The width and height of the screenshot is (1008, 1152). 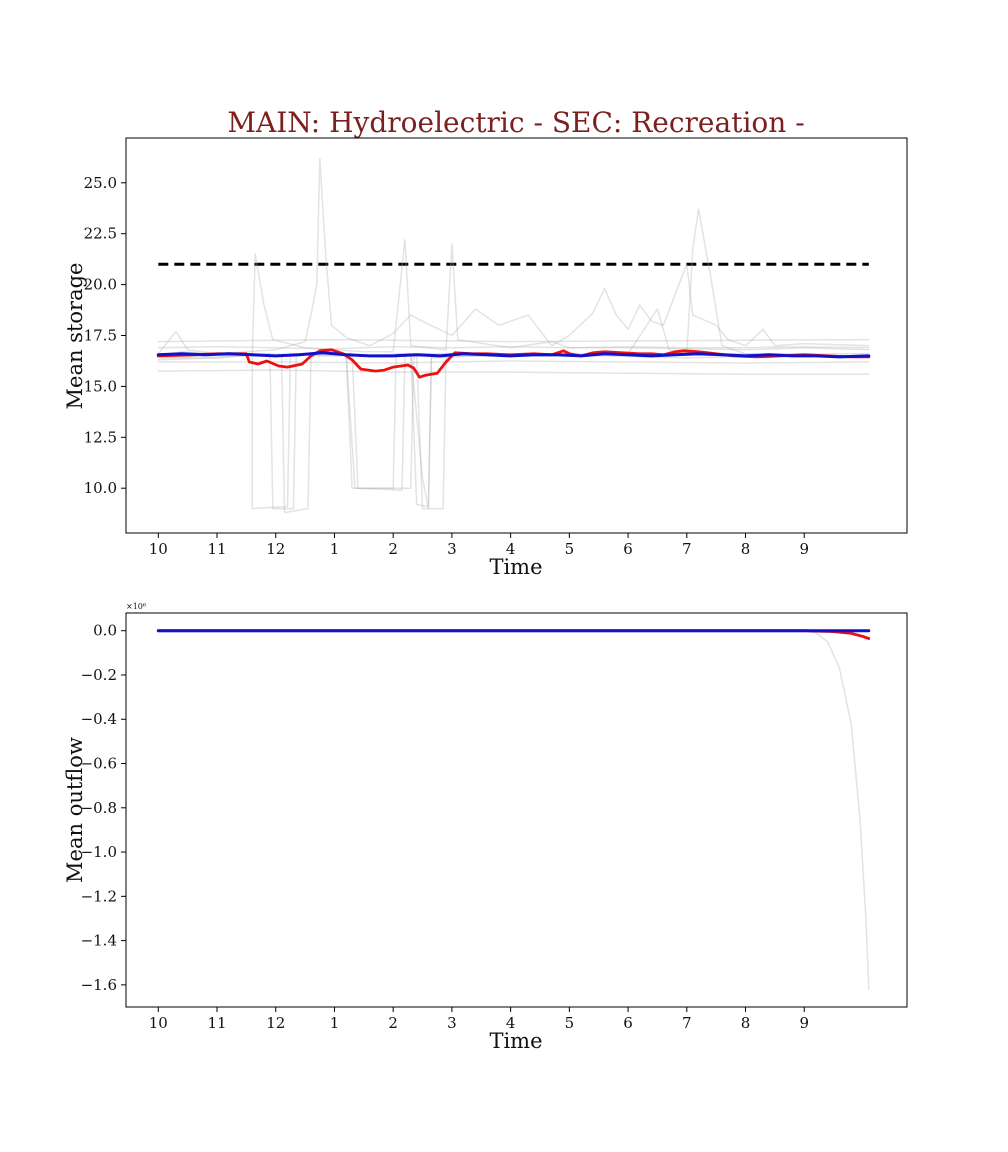 What do you see at coordinates (515, 1041) in the screenshot?
I see `outflow-x-axis-label: Time` at bounding box center [515, 1041].